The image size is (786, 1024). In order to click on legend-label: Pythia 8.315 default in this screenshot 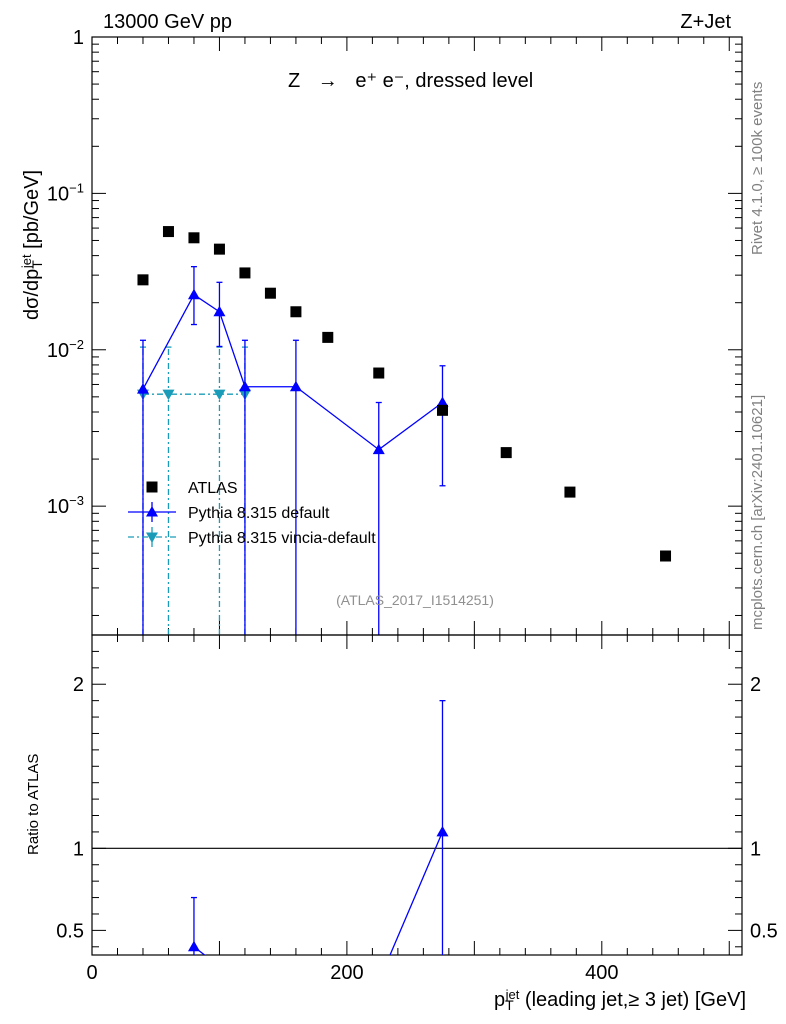, I will do `click(259, 513)`.